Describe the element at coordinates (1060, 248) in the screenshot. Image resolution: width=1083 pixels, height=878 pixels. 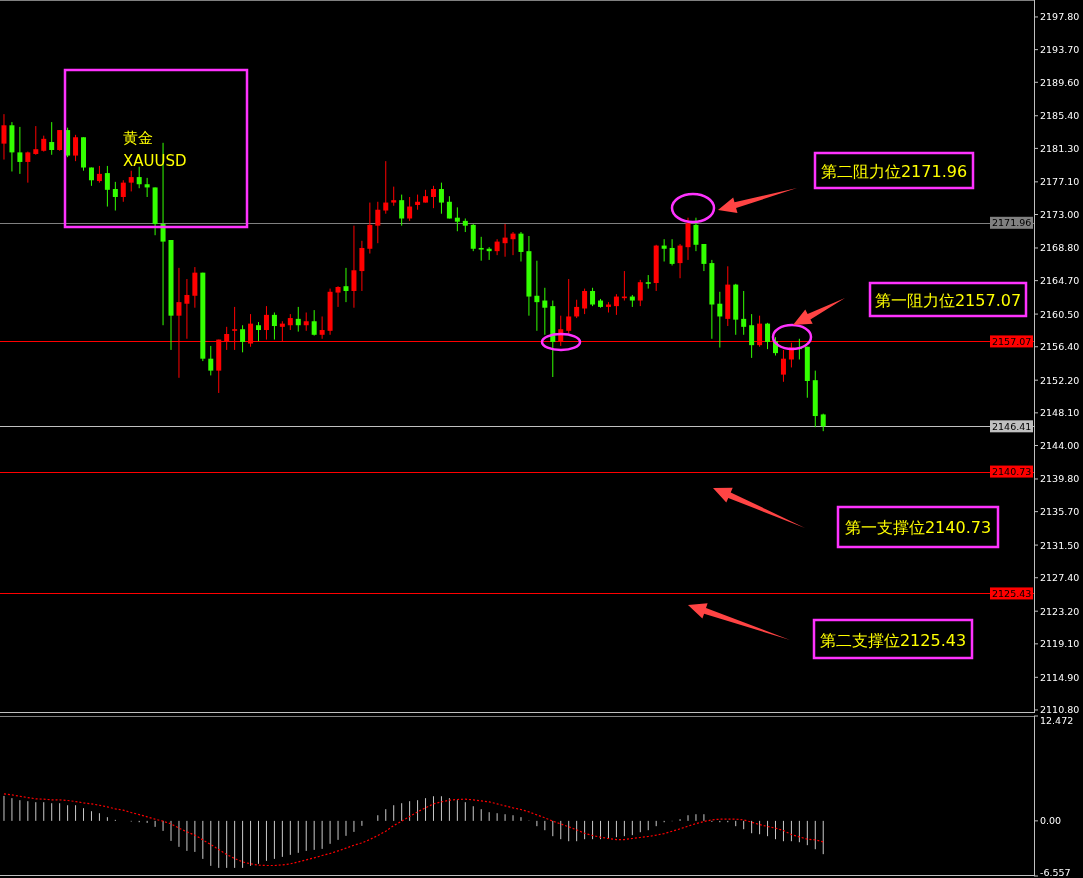
I see `y-tick-label: 2168.80` at that location.